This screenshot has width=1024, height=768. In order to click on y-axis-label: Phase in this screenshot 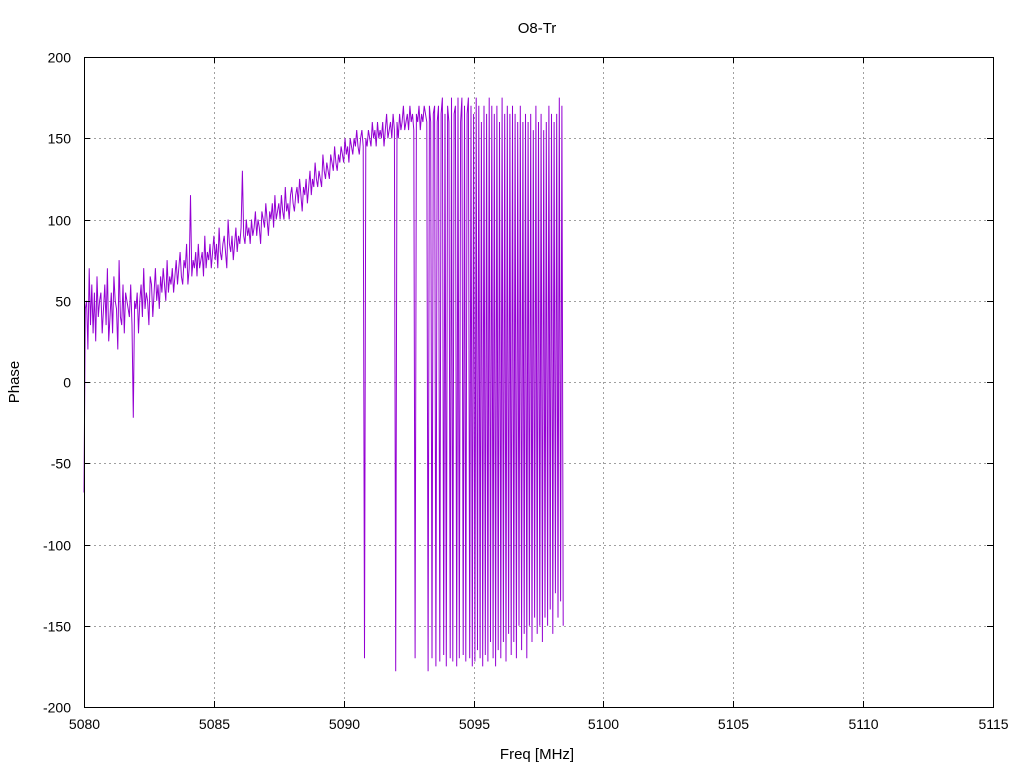, I will do `click(14, 382)`.